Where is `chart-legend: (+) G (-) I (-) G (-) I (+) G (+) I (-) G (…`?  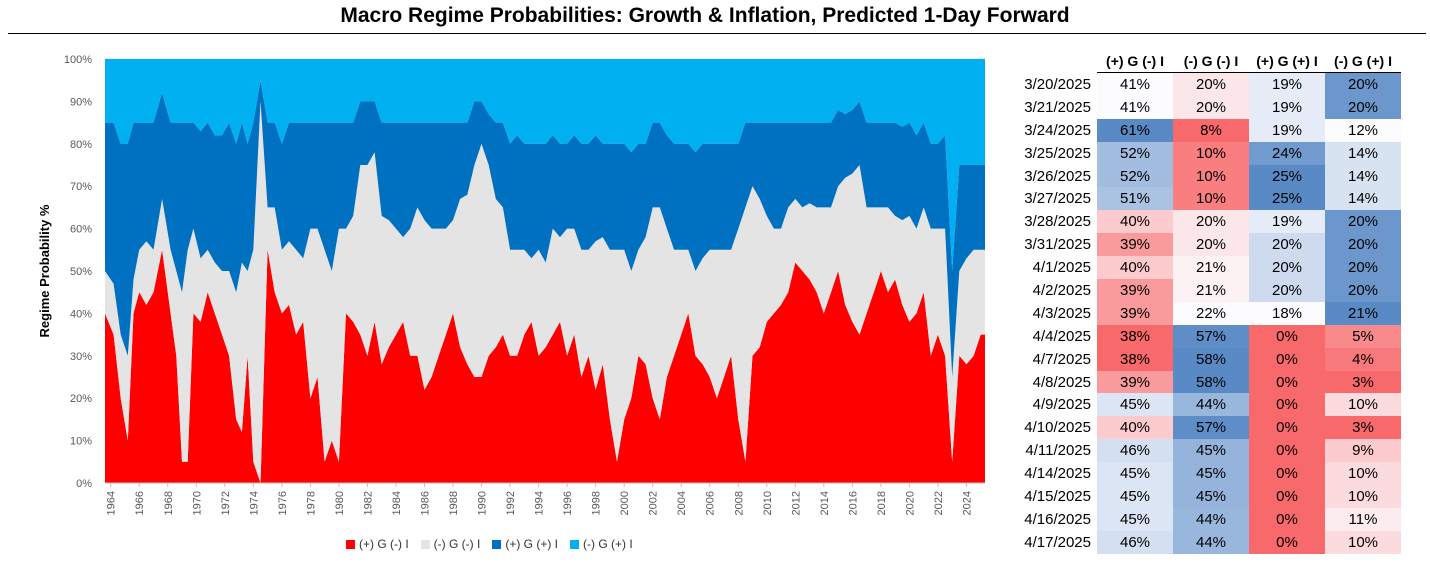 chart-legend: (+) G (-) I (-) G (-) I (+) G (+) I (-) G (… is located at coordinates (489, 544).